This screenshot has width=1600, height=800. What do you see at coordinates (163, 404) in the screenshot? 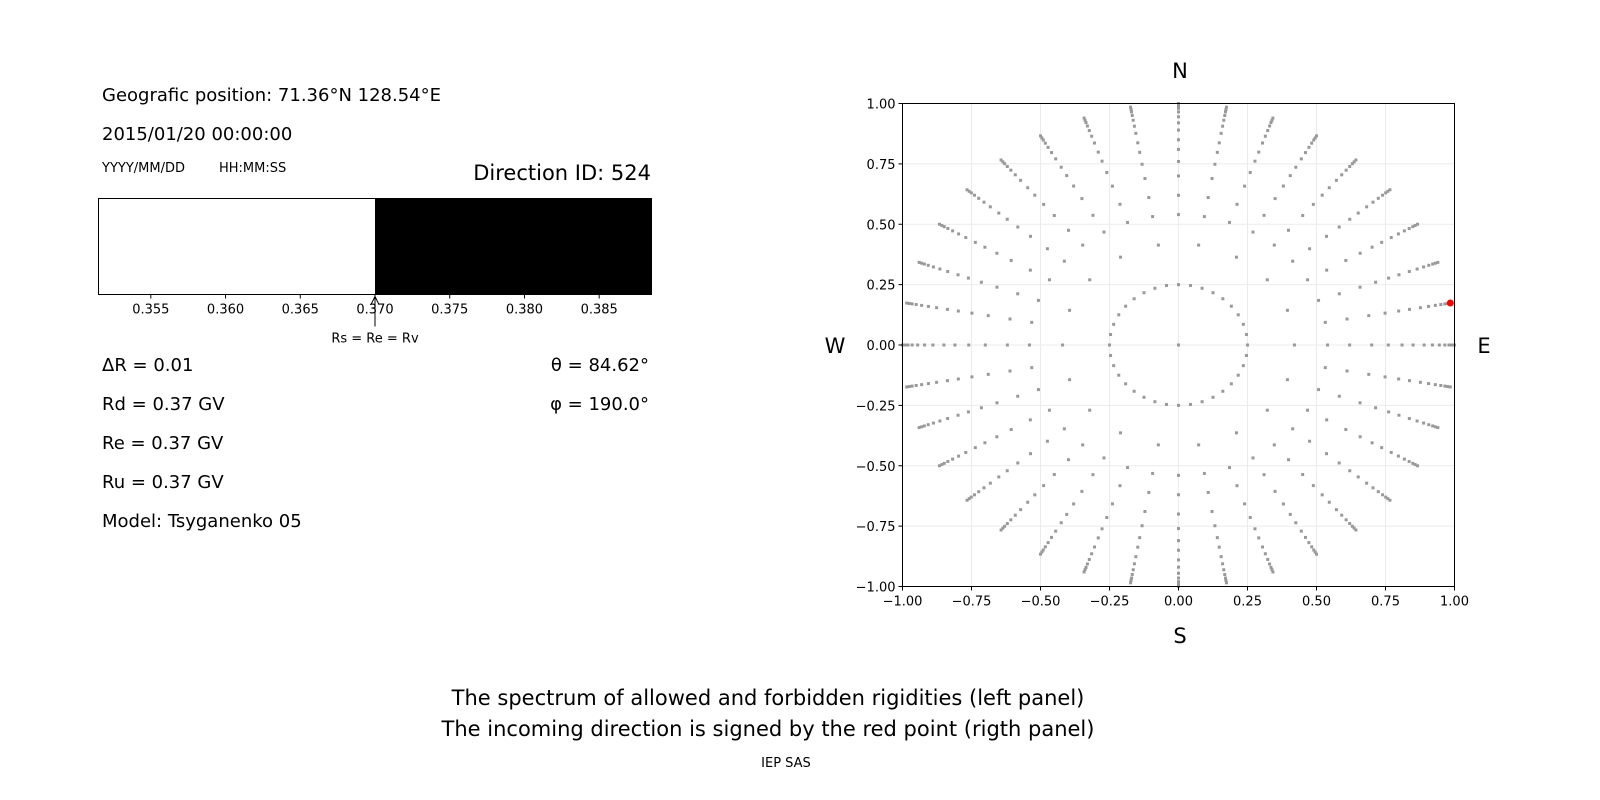
I see `rd-value: Rd = 0.37 GV` at bounding box center [163, 404].